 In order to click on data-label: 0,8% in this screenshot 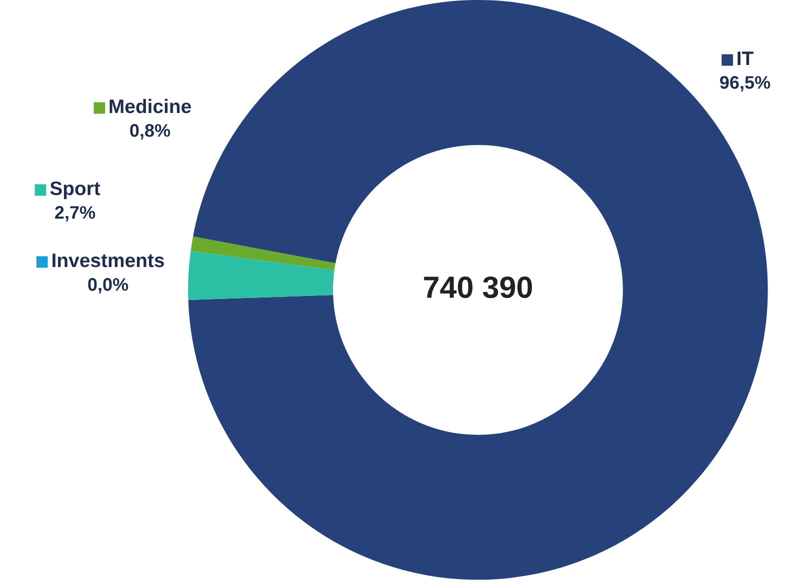, I will do `click(150, 132)`.